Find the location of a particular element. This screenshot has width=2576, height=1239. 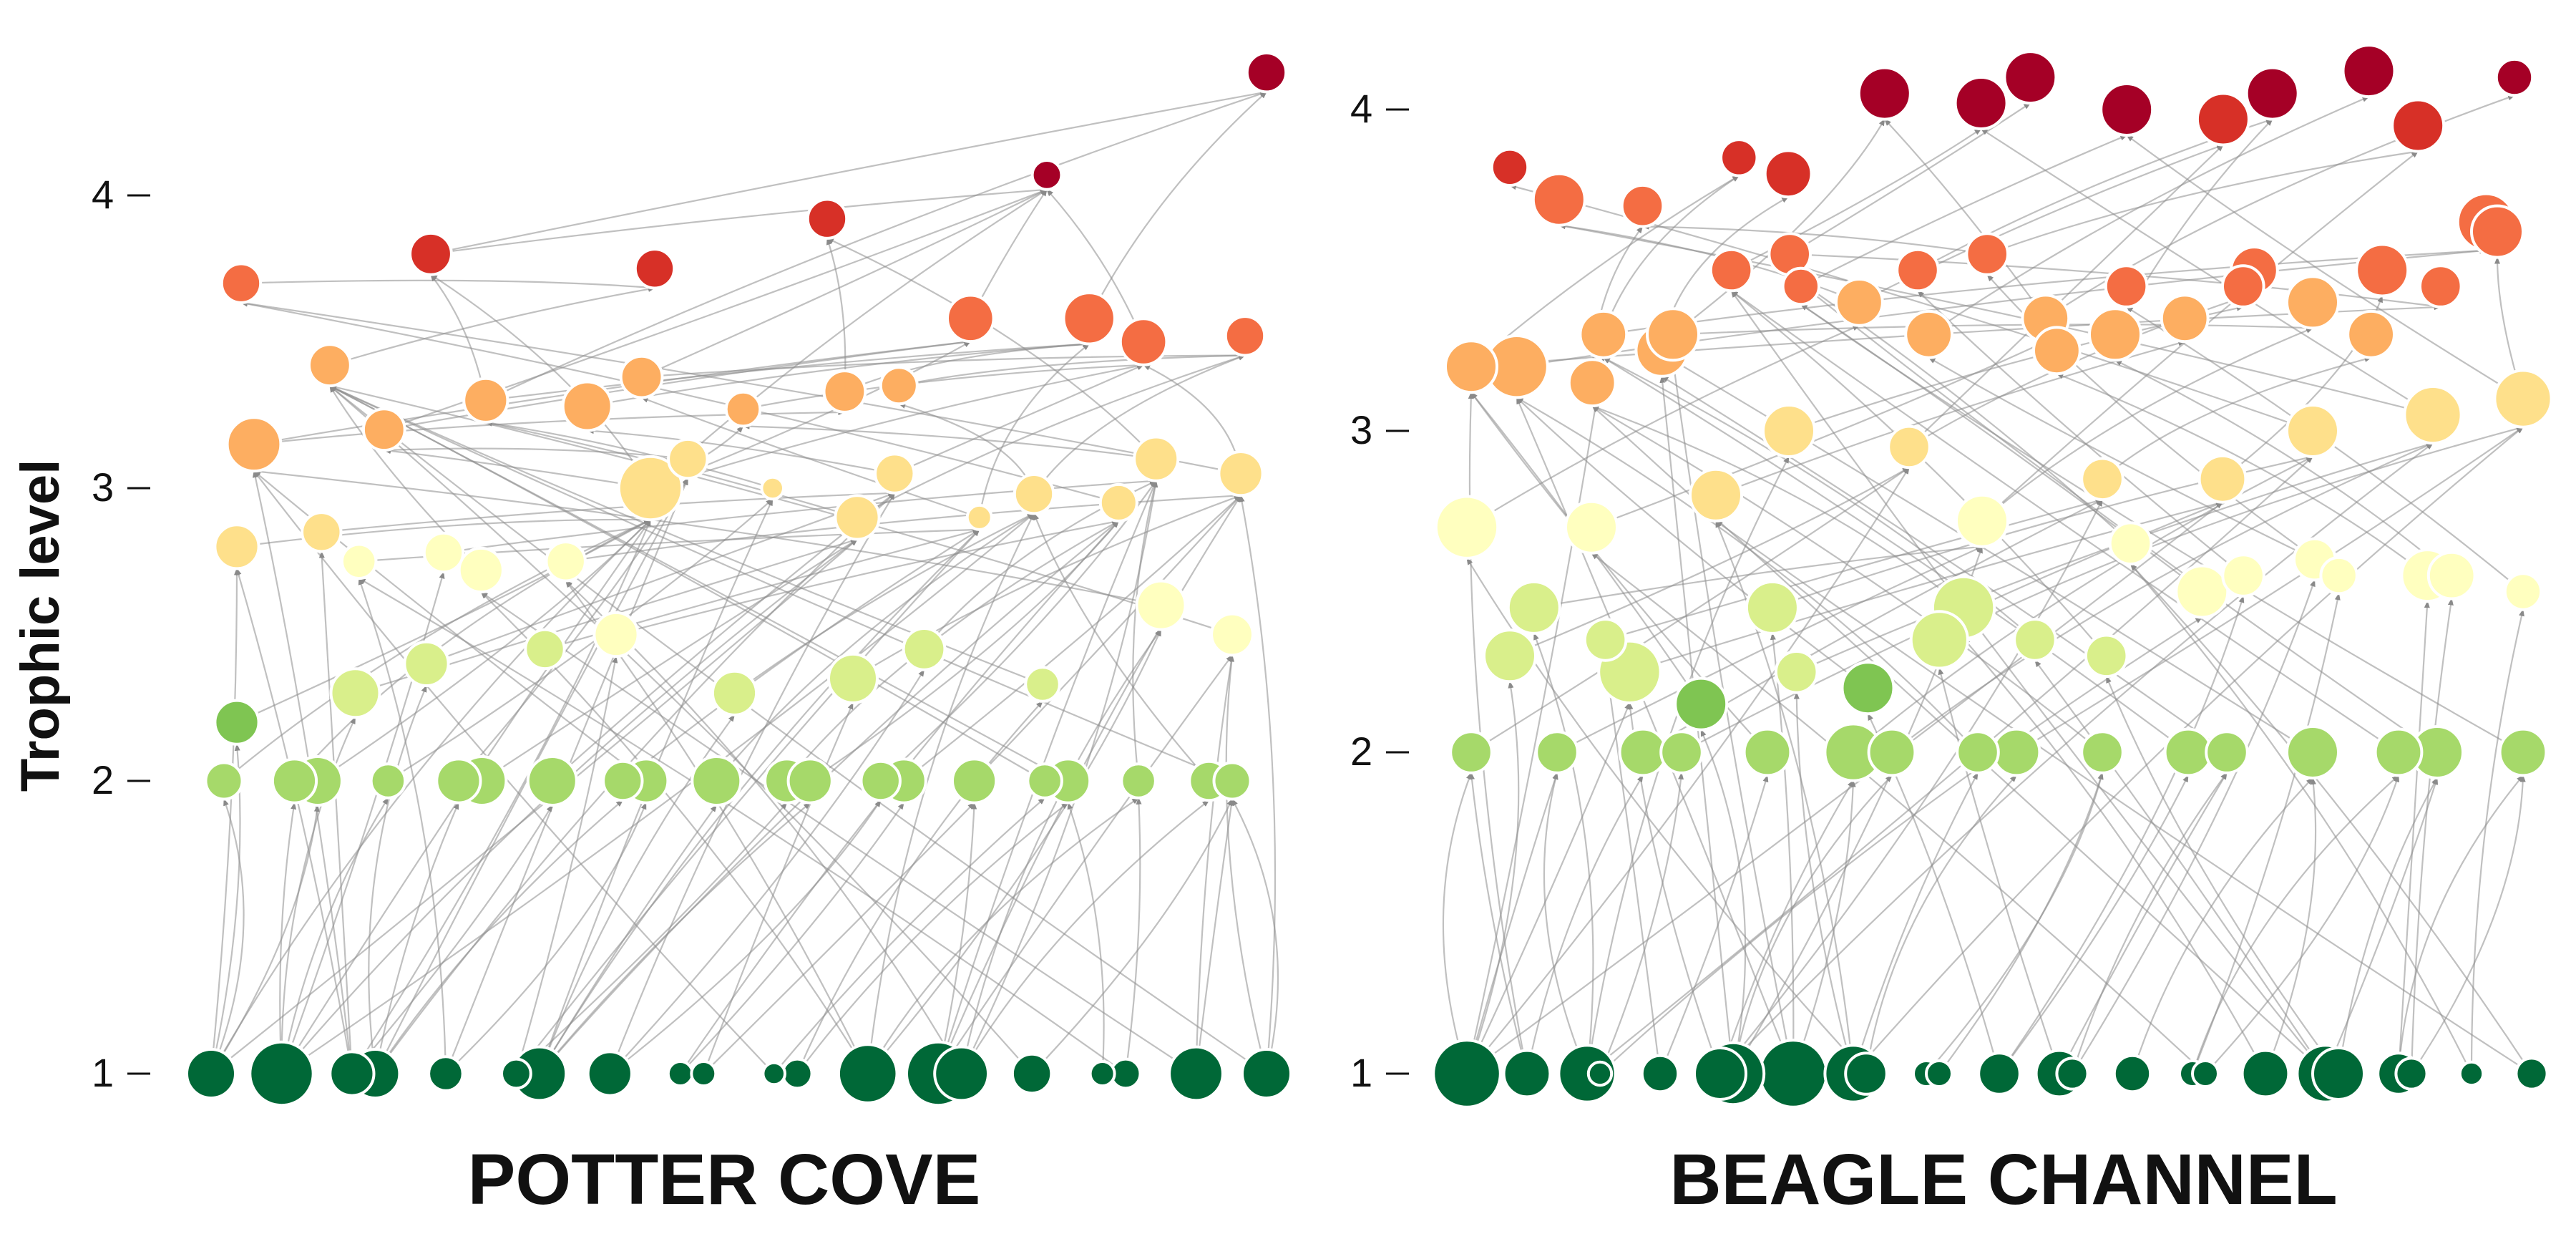

potter-cove-tick-4: 4 is located at coordinates (103, 194).